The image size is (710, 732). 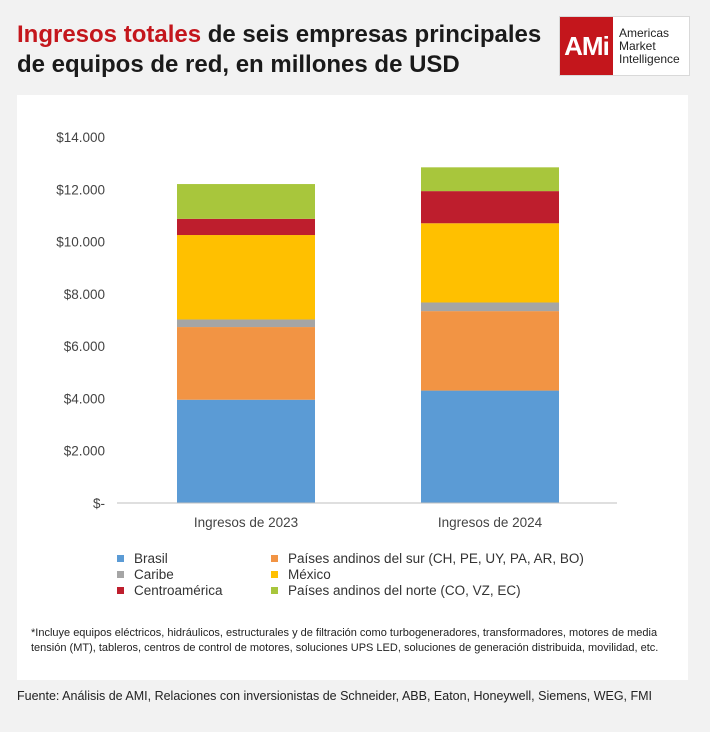 I want to click on legend-label: Países andinos del norte (CO, VZ, EC), so click(x=404, y=590).